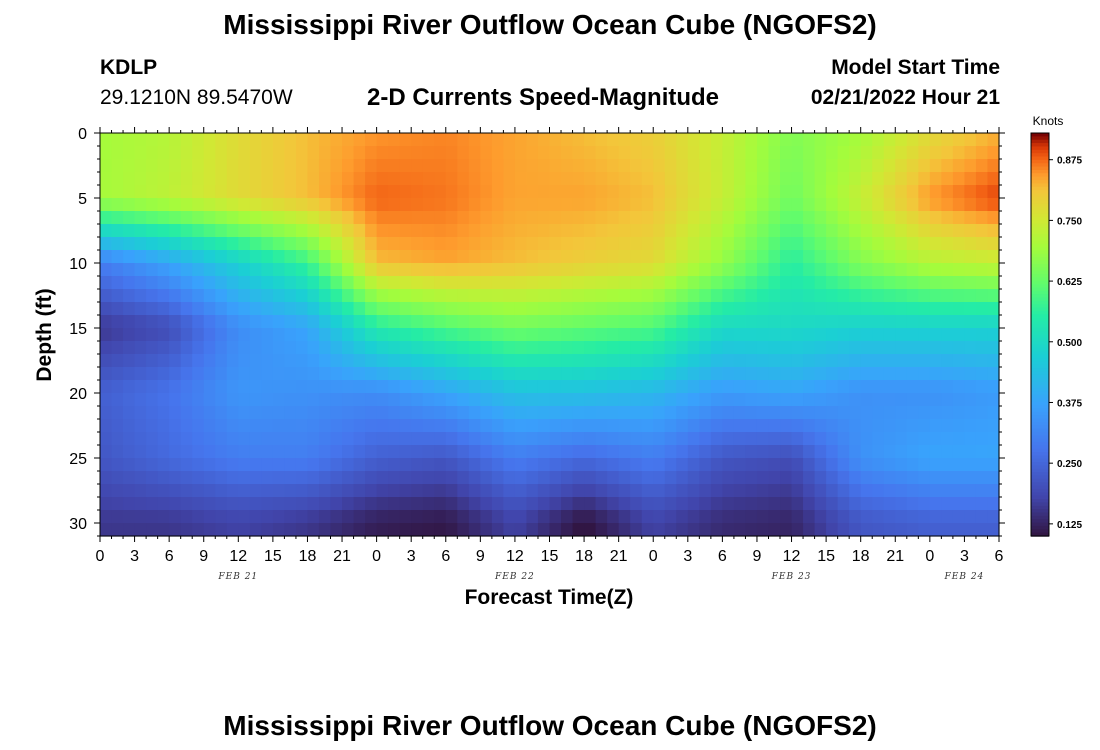 This screenshot has width=1100, height=750. Describe the element at coordinates (1069, 525) in the screenshot. I see `colorbar-tick-label: 0.125` at that location.